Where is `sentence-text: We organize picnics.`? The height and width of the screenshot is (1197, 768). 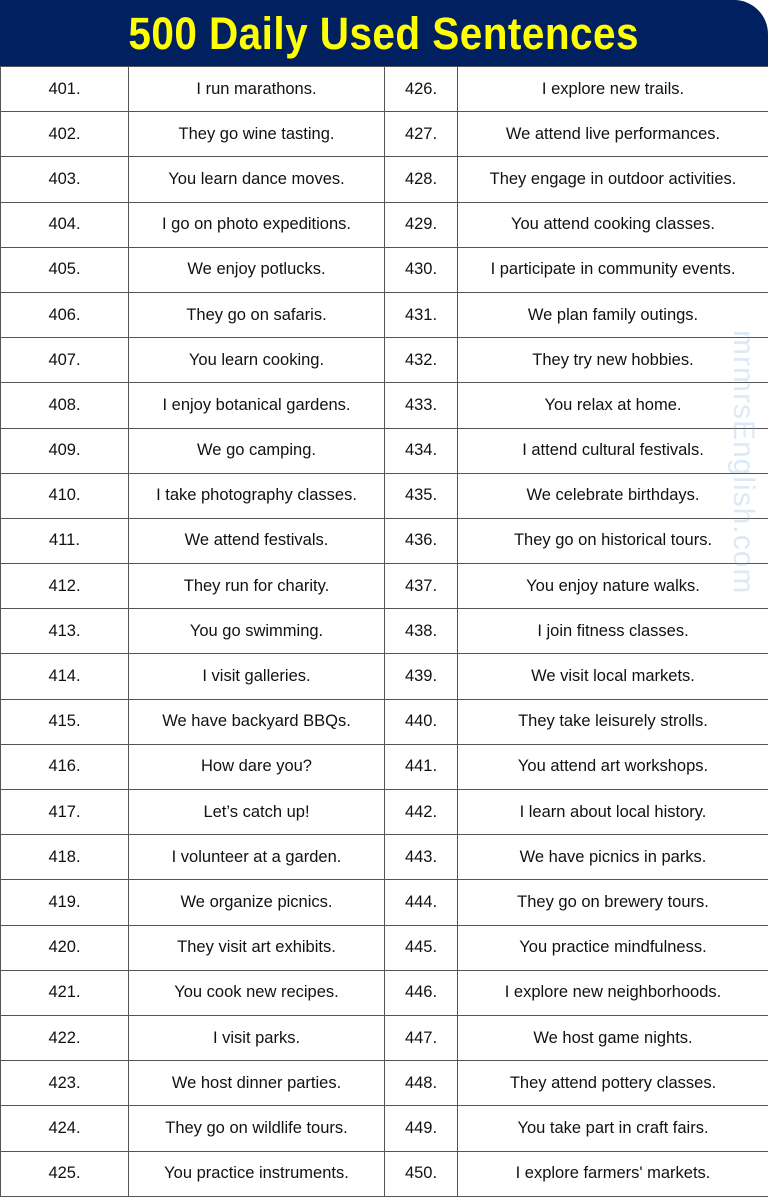
sentence-text: We organize picnics. is located at coordinates (257, 902).